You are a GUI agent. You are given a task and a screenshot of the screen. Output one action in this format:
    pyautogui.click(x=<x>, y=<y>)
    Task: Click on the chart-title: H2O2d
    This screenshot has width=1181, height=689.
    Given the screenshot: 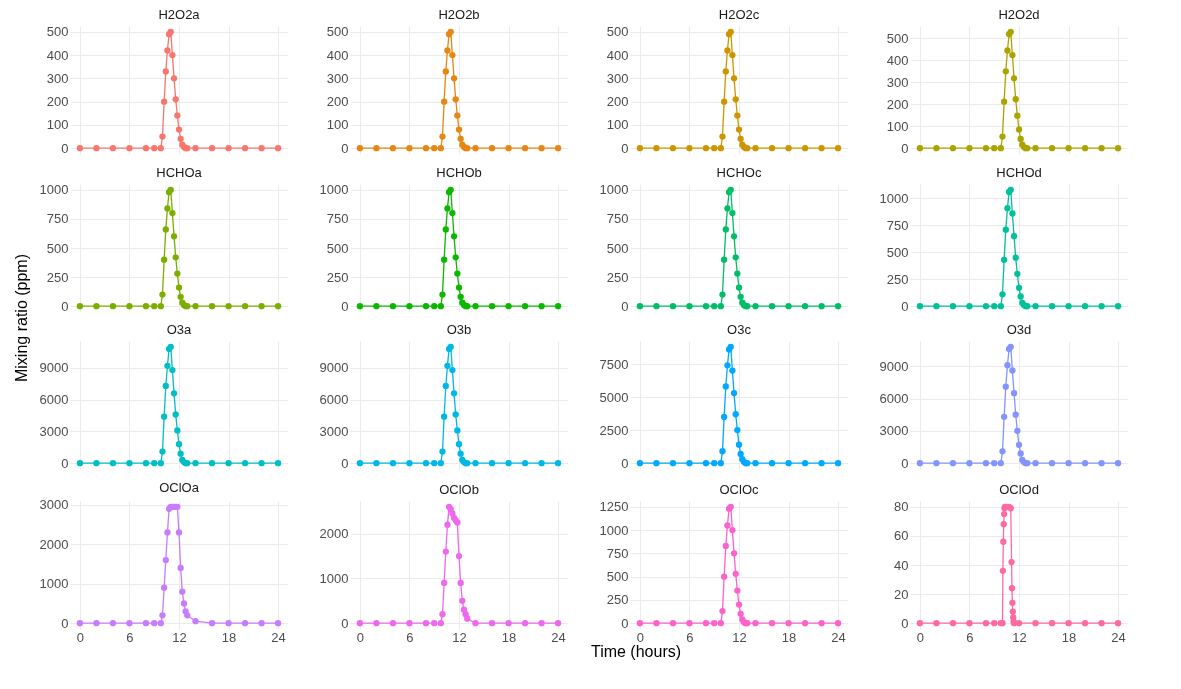 What is the action you would take?
    pyautogui.click(x=1019, y=14)
    